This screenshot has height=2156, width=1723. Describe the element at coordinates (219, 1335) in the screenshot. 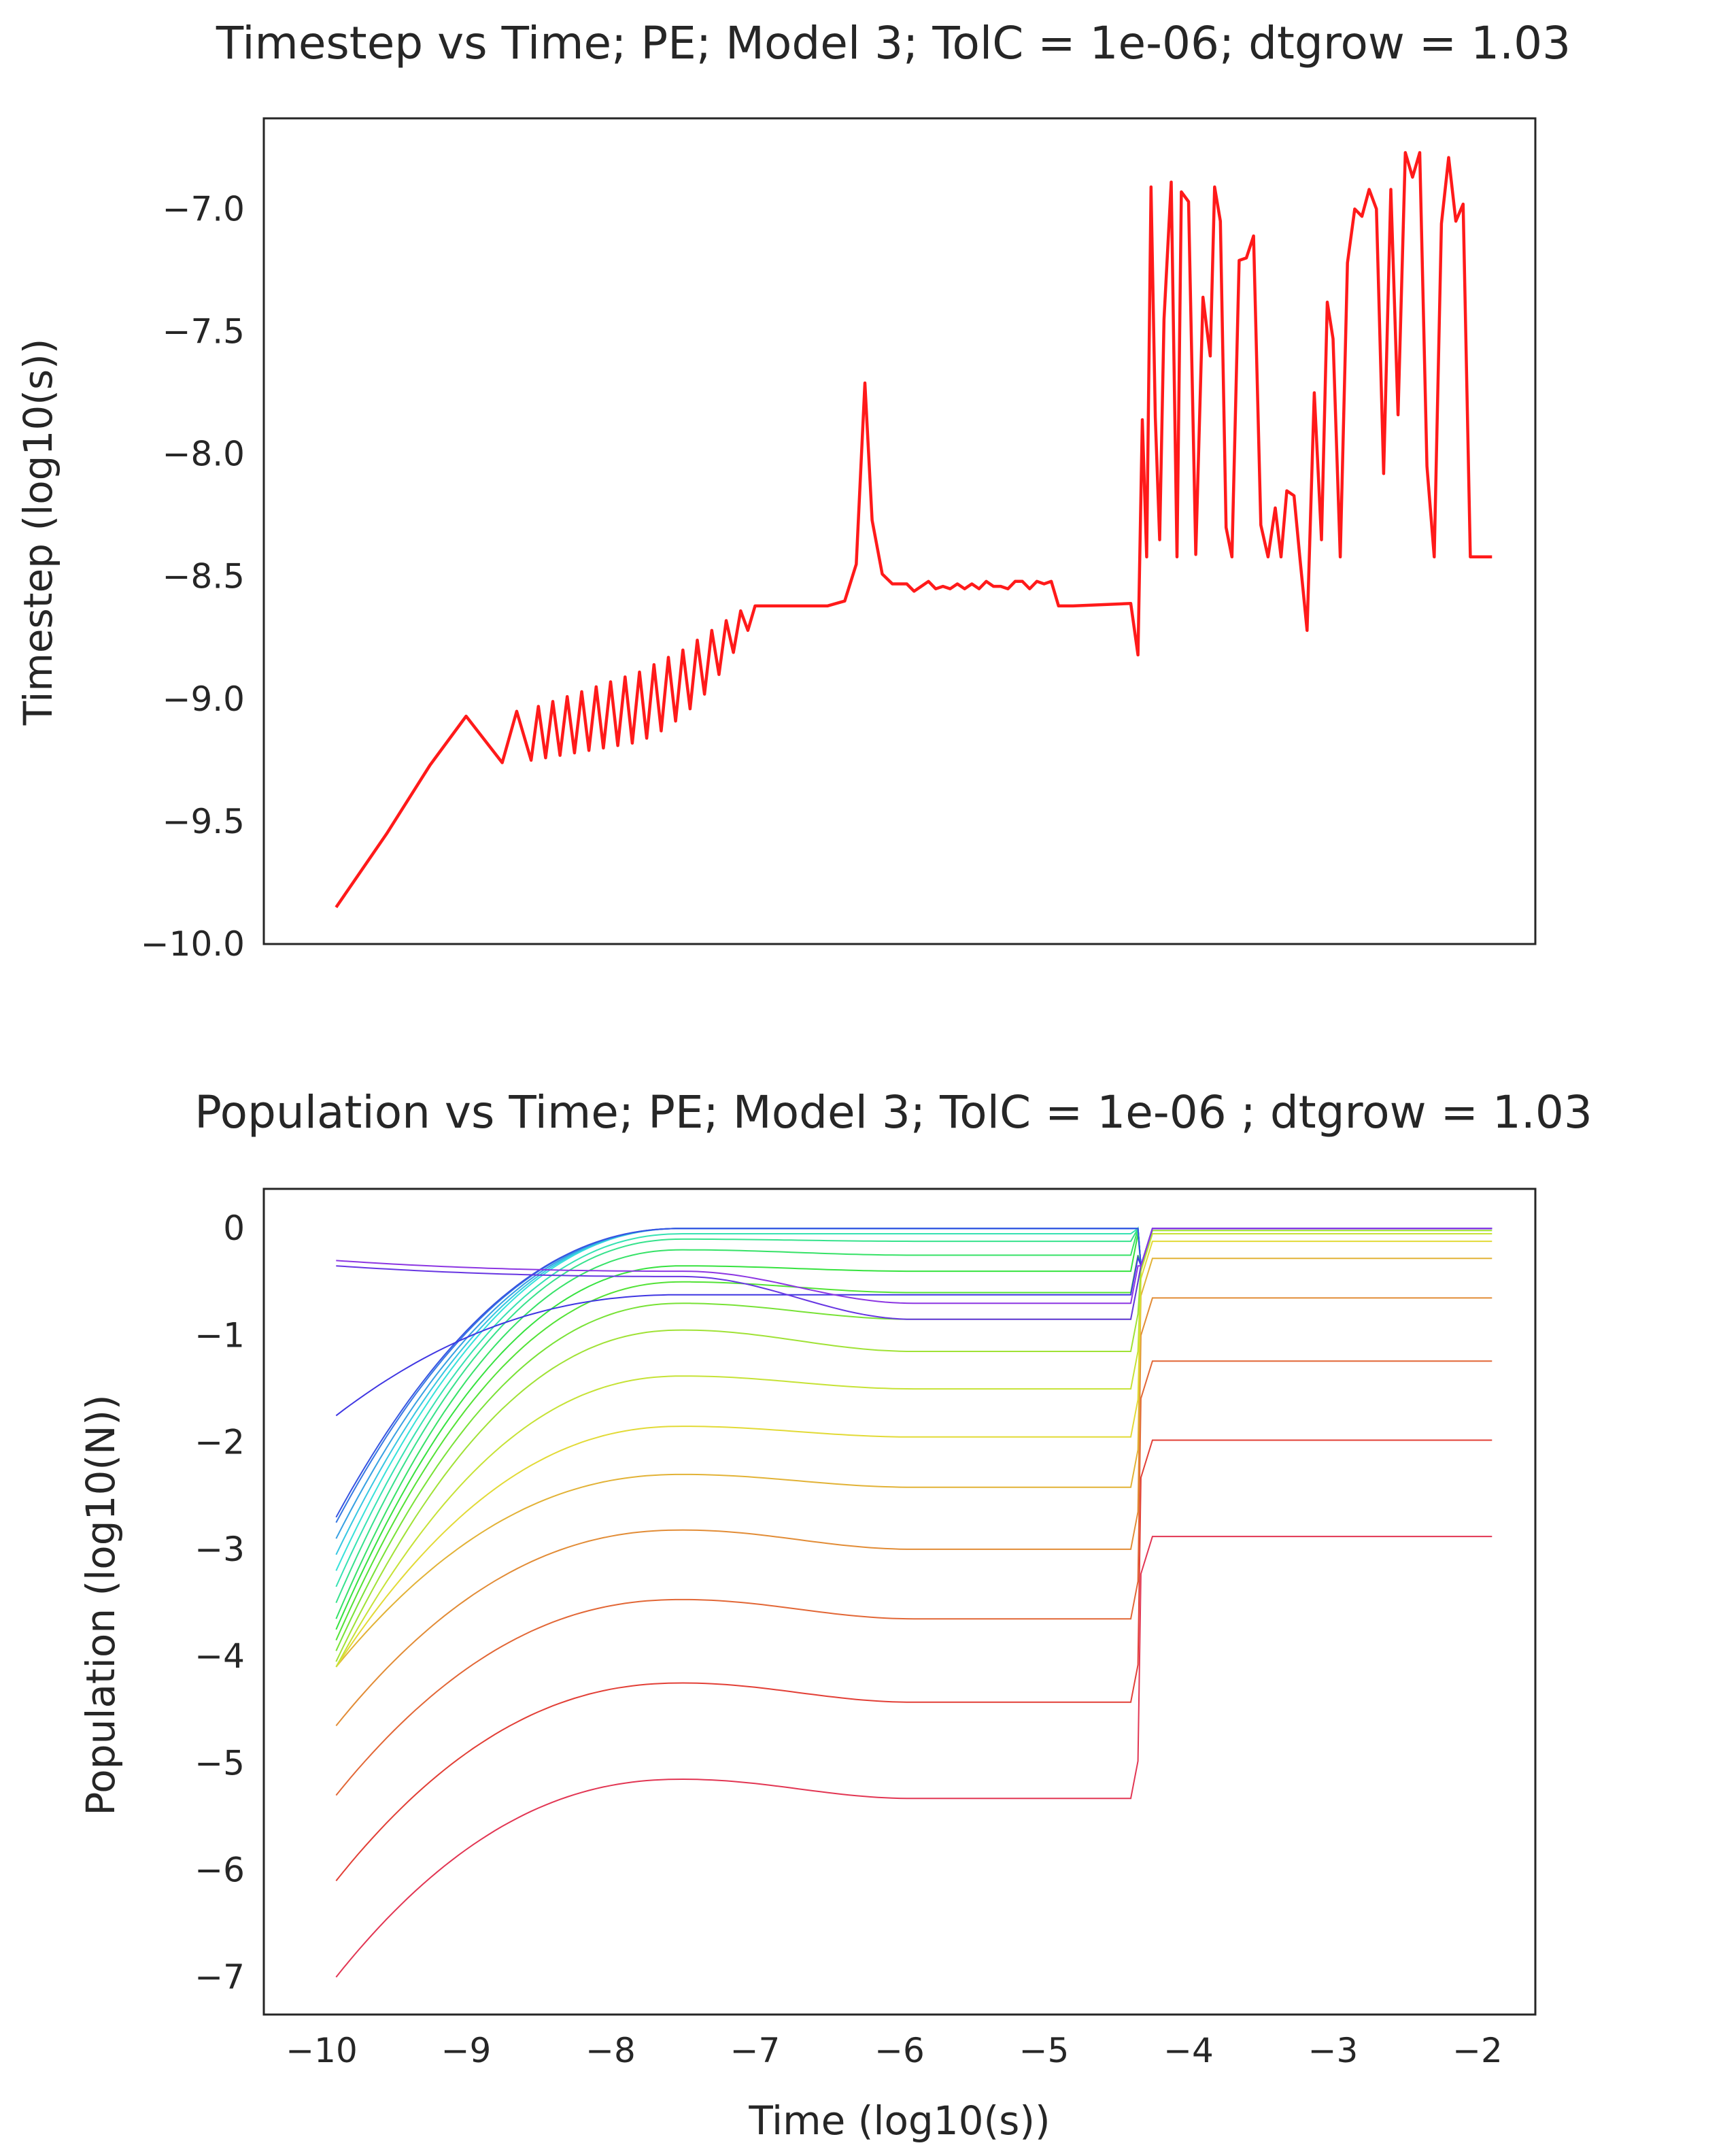

I see `population-ytick-label: −1` at that location.